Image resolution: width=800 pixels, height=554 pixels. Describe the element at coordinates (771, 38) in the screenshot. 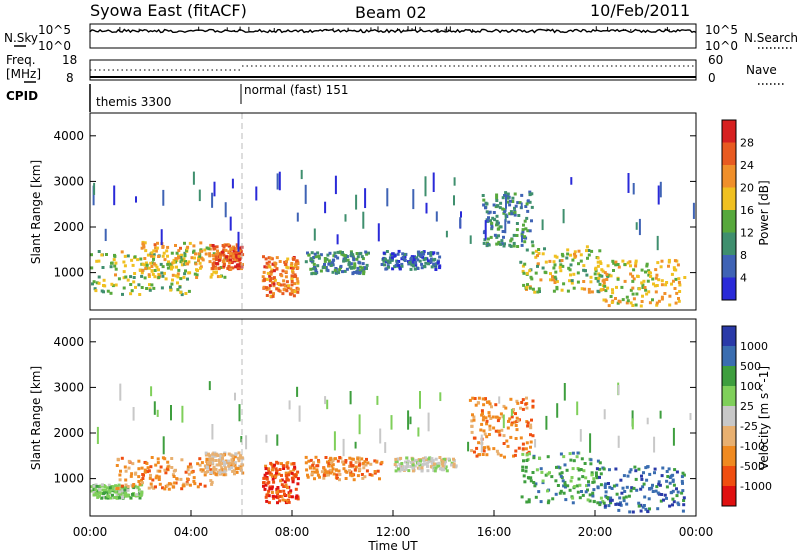

I see `noise-right-label: N.Search` at that location.